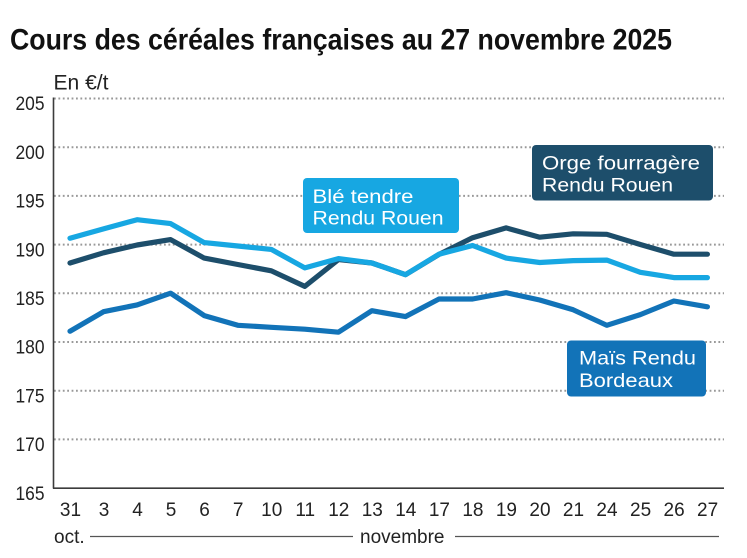 Image resolution: width=747 pixels, height=558 pixels. What do you see at coordinates (171, 510) in the screenshot?
I see `svg-text: 5` at bounding box center [171, 510].